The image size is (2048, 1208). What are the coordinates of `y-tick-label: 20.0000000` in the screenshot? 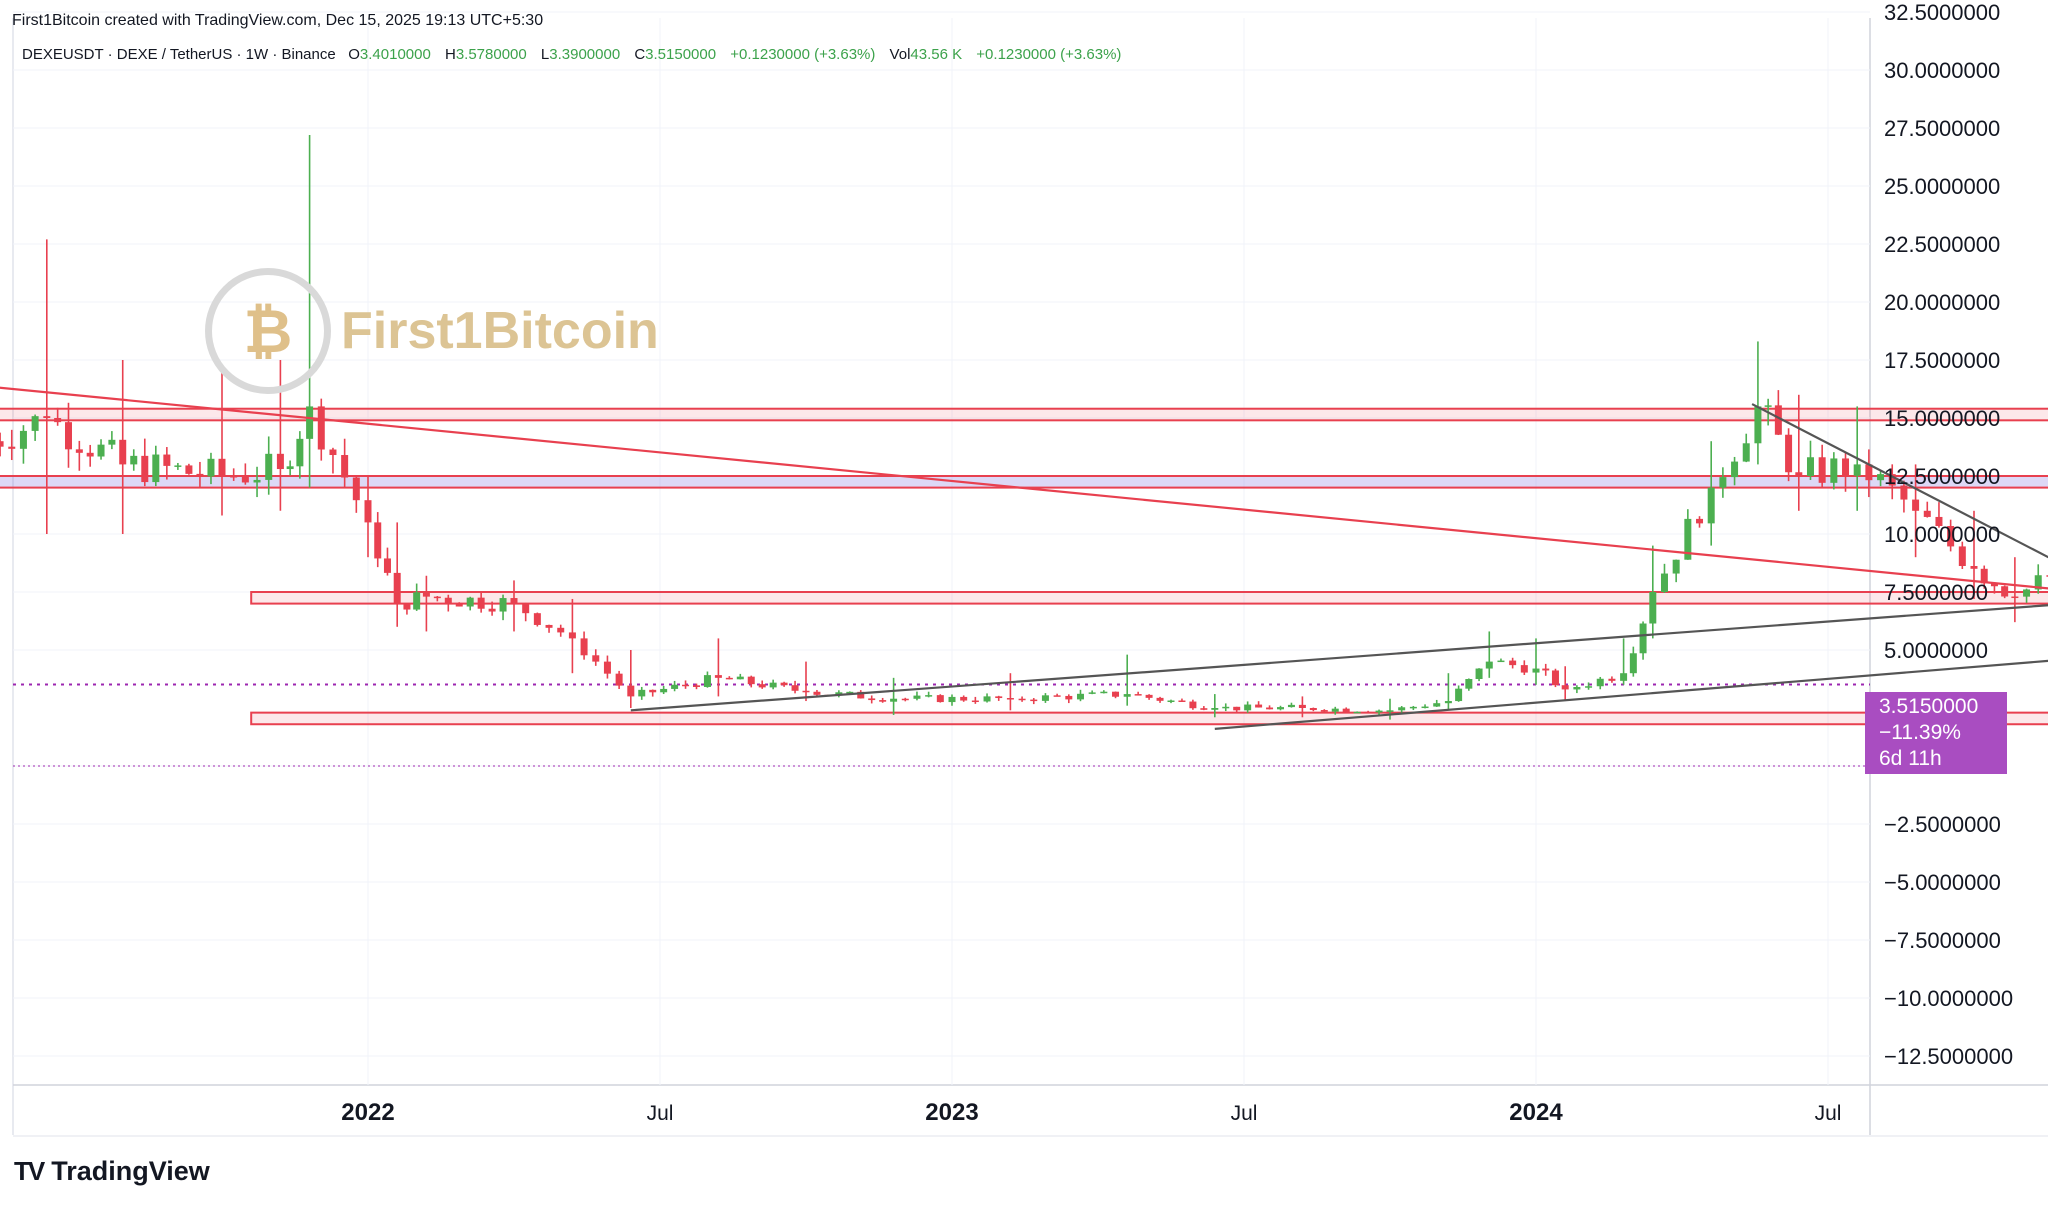 It's located at (1942, 302).